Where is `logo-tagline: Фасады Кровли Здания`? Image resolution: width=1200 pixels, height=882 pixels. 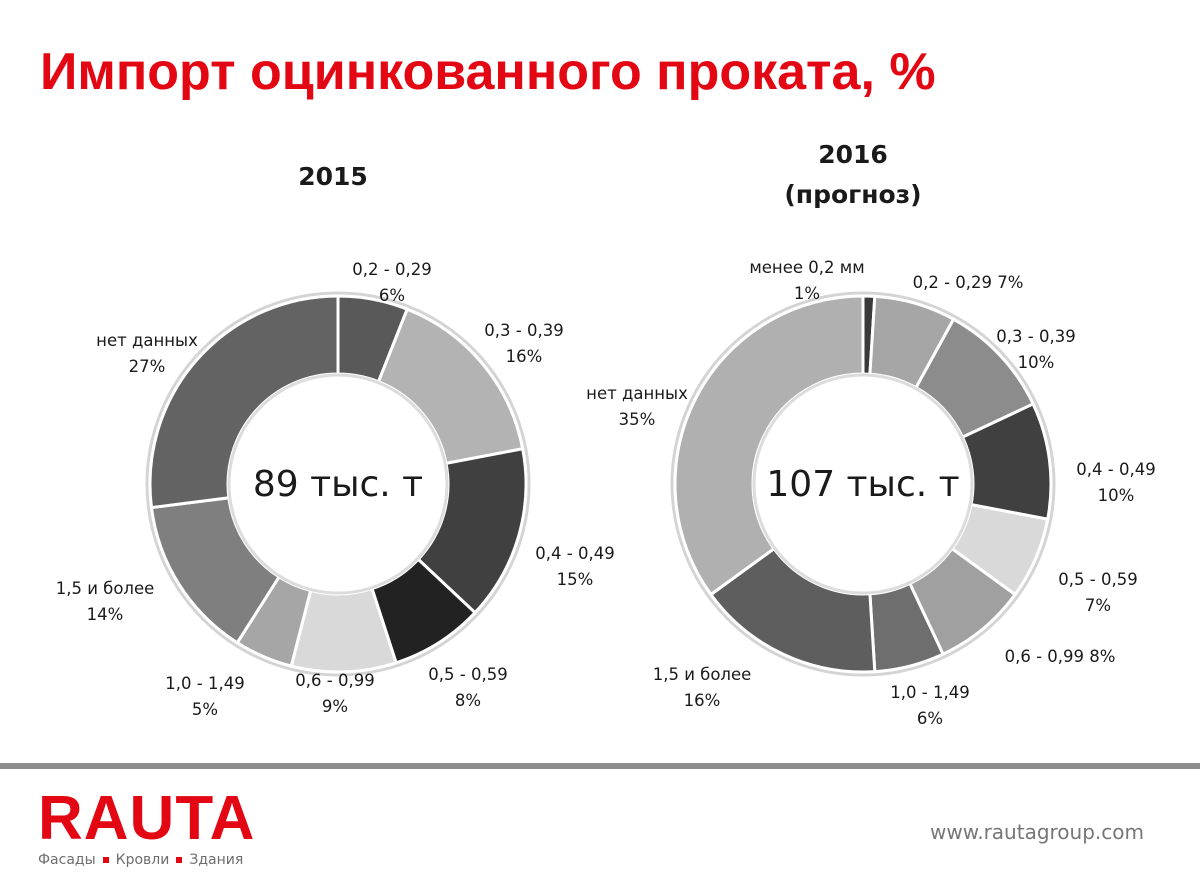
logo-tagline: Фасады Кровли Здания is located at coordinates (146, 860).